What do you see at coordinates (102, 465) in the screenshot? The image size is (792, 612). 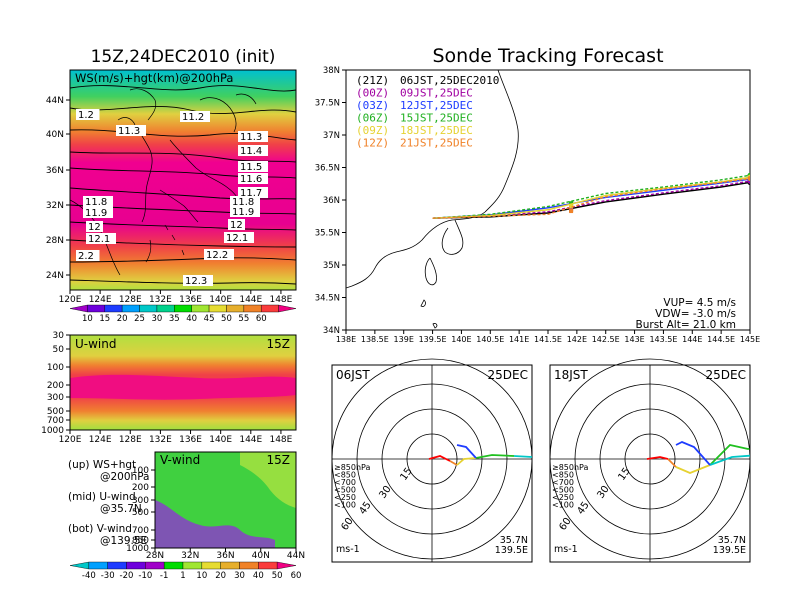 I see `legend-line: (up) WS+hgt` at bounding box center [102, 465].